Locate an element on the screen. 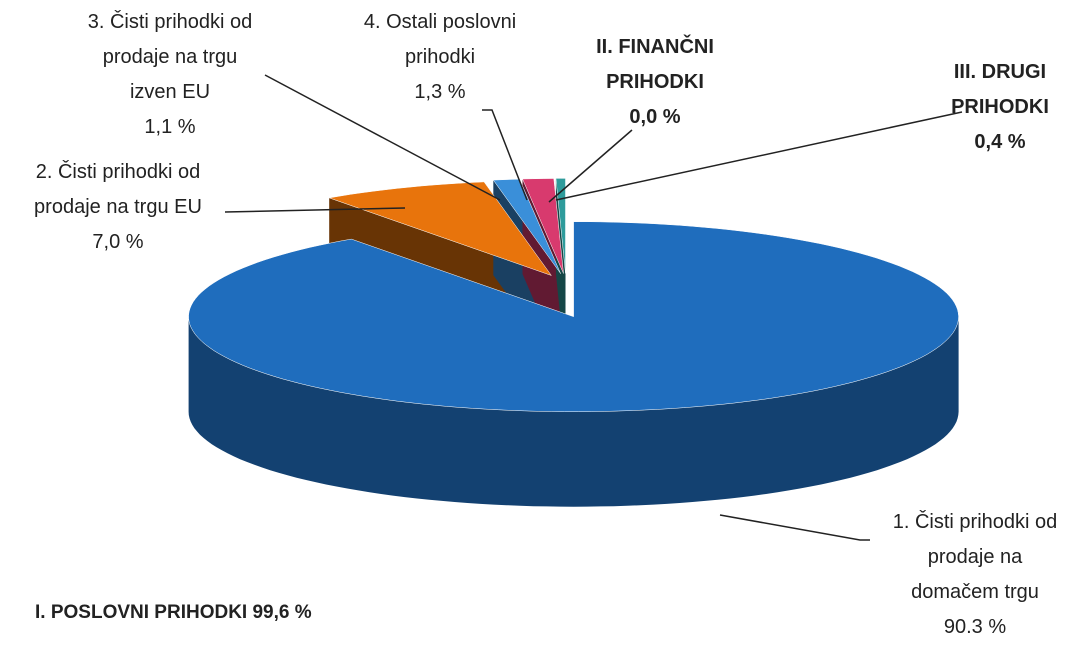 The width and height of the screenshot is (1083, 645). category-label: 4. Ostali poslovni prihodki is located at coordinates (440, 39).